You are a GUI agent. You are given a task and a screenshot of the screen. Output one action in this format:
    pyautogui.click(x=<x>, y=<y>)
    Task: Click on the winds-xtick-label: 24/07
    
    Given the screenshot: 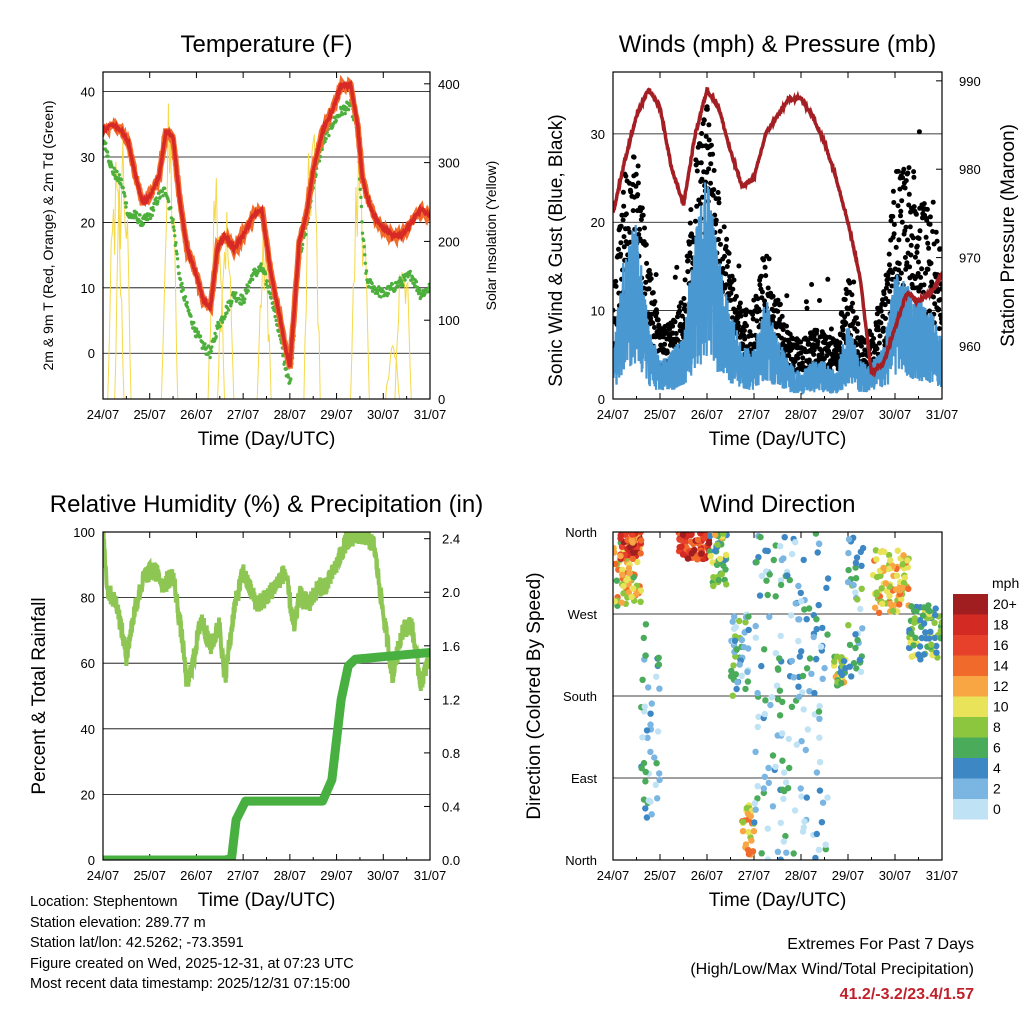 What is the action you would take?
    pyautogui.click(x=613, y=414)
    